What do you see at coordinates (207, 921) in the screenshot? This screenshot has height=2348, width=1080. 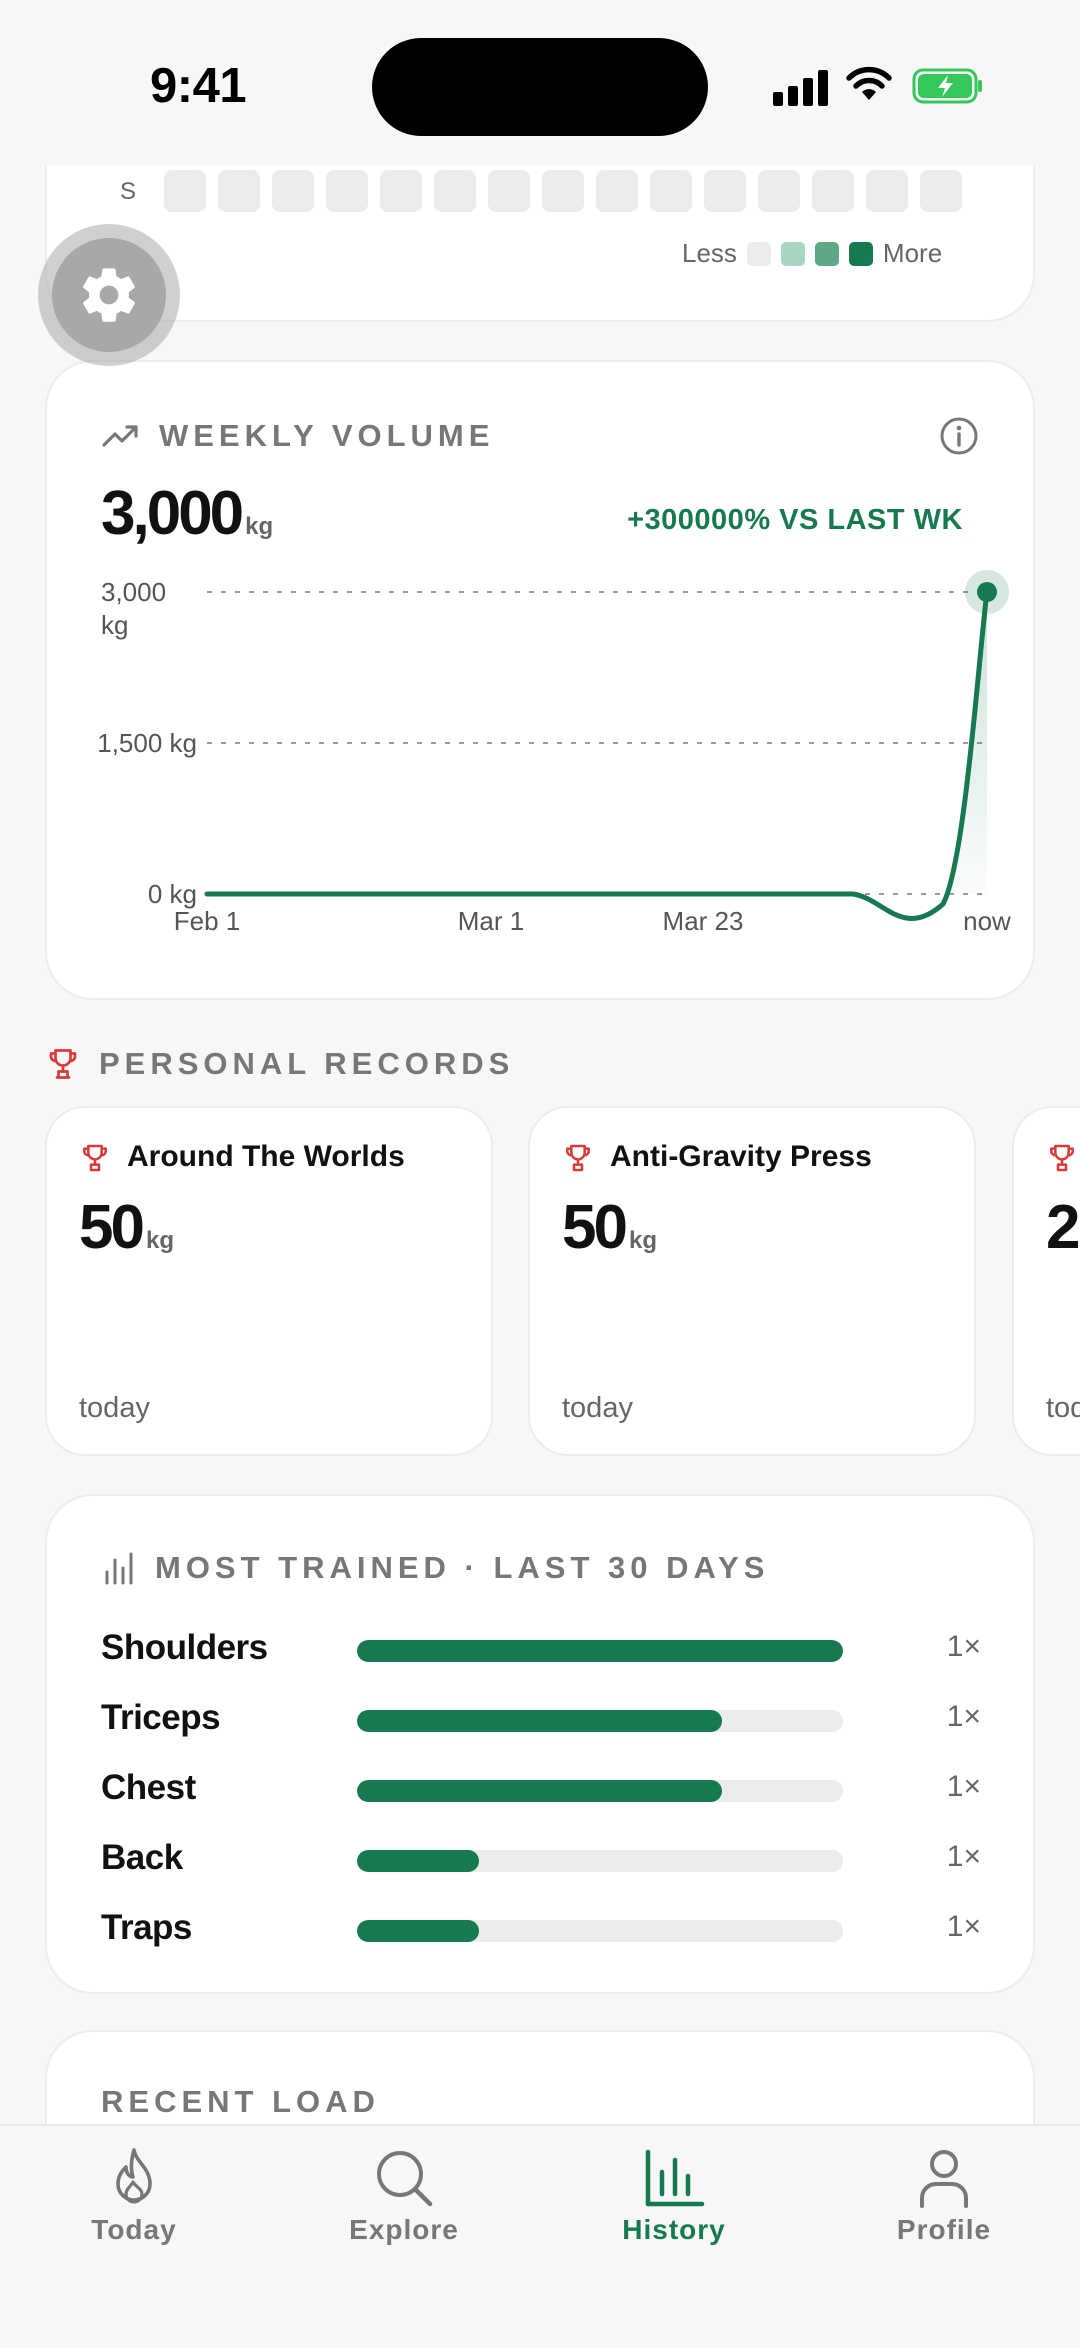 I see `x-tick-label: Feb 1` at bounding box center [207, 921].